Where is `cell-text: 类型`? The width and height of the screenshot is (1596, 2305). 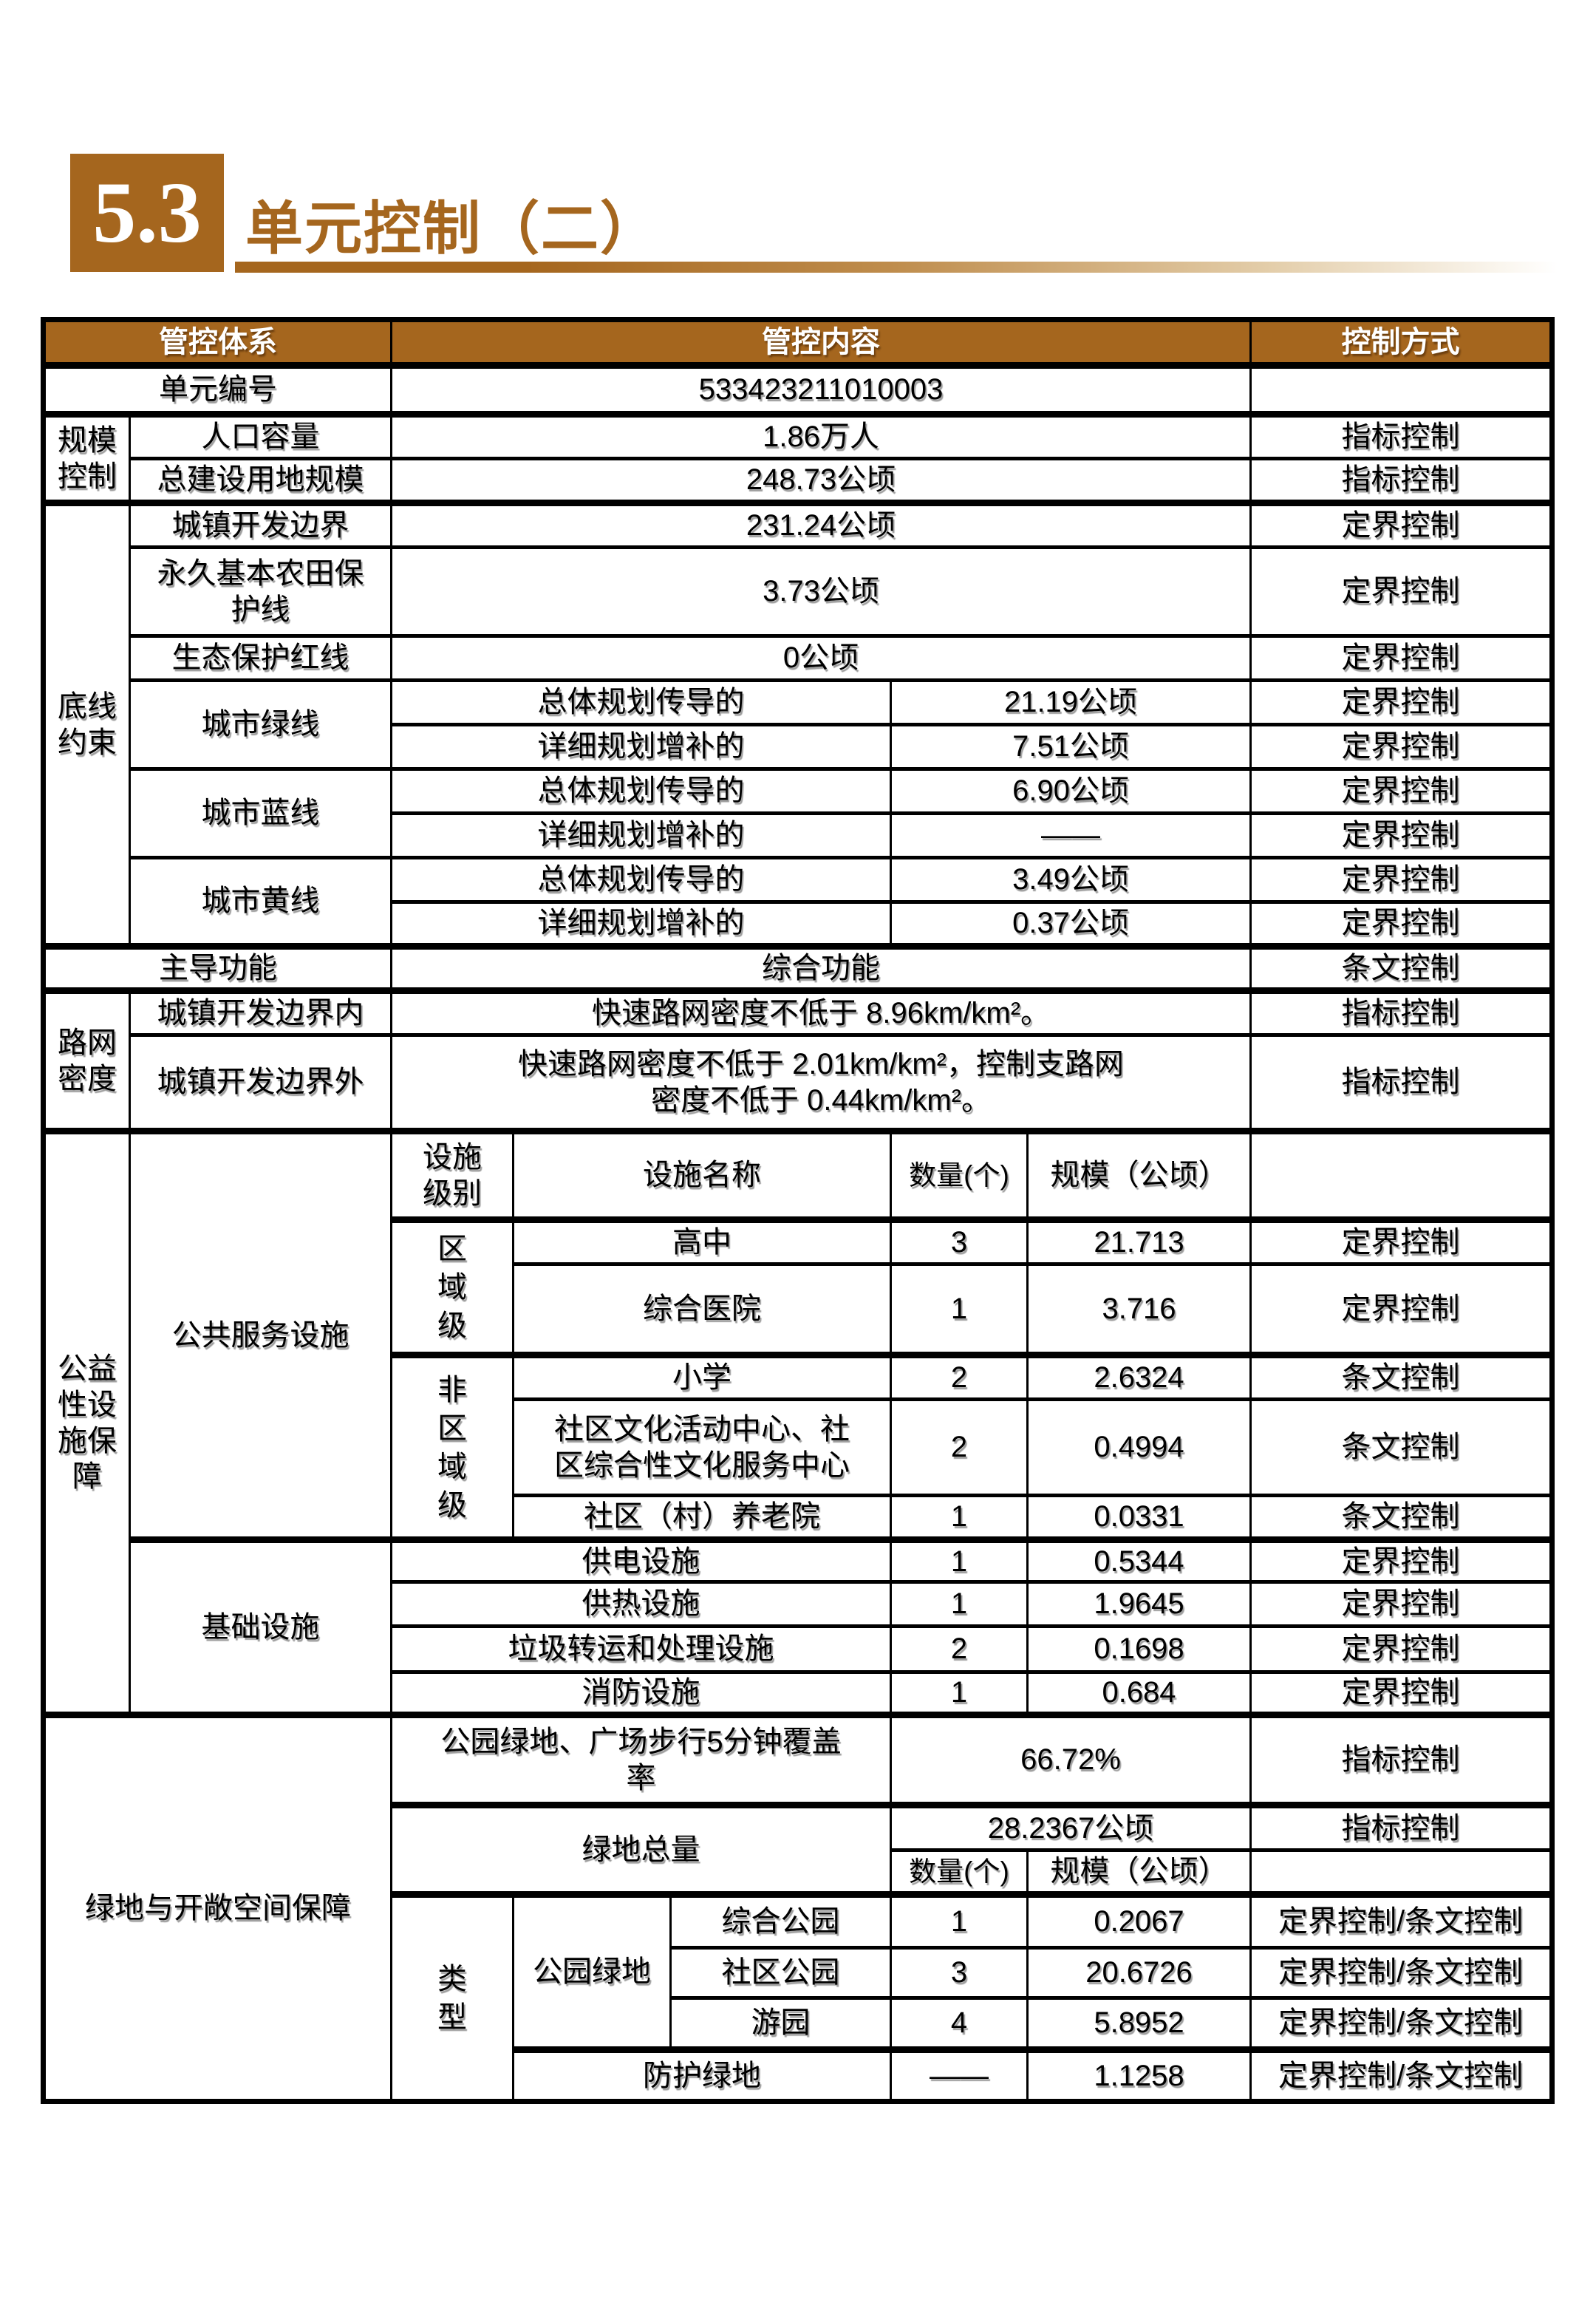
cell-text: 类型 is located at coordinates (452, 1998).